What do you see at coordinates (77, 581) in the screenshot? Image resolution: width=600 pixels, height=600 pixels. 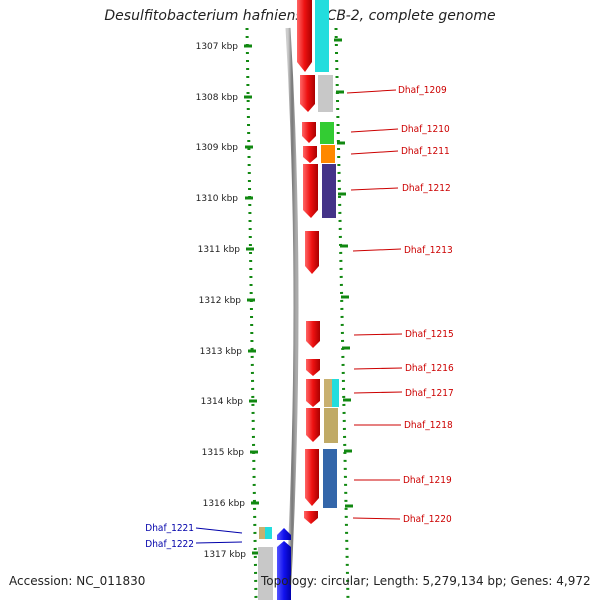 I see `accession-text: Accession: NC_011830` at bounding box center [77, 581].